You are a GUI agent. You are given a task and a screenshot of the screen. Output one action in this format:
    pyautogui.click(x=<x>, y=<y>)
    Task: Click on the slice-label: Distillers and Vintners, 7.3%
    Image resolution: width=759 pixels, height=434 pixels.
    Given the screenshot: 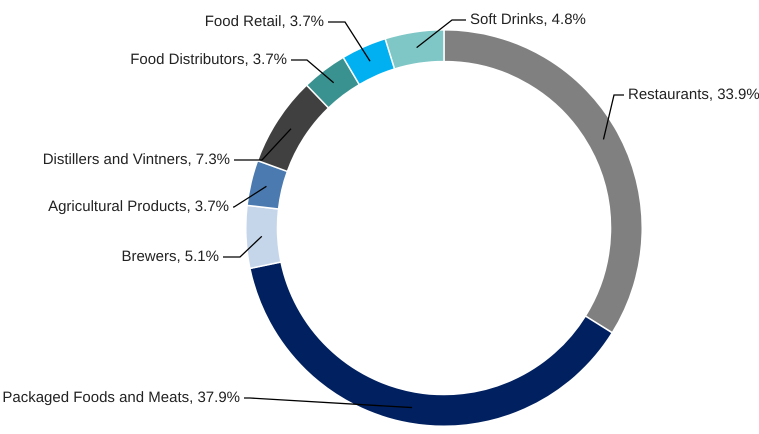 What is the action you would take?
    pyautogui.click(x=136, y=159)
    